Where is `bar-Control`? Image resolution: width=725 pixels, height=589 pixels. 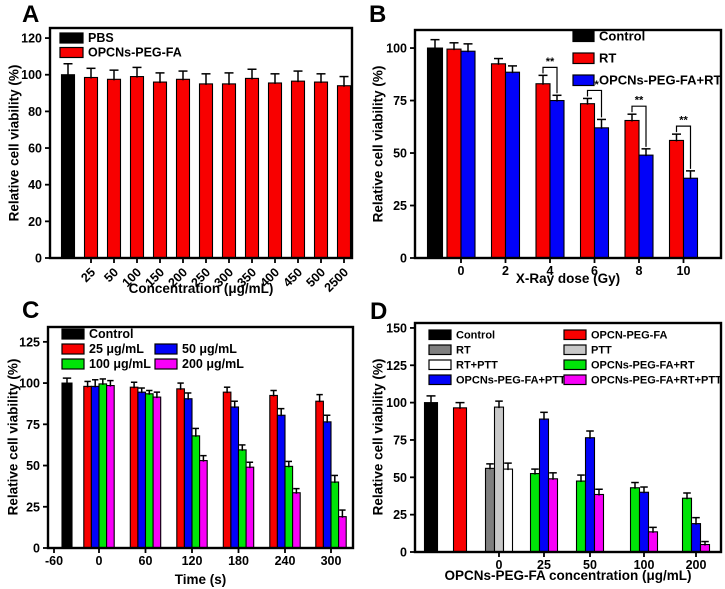
bar-Control is located at coordinates (435, 153).